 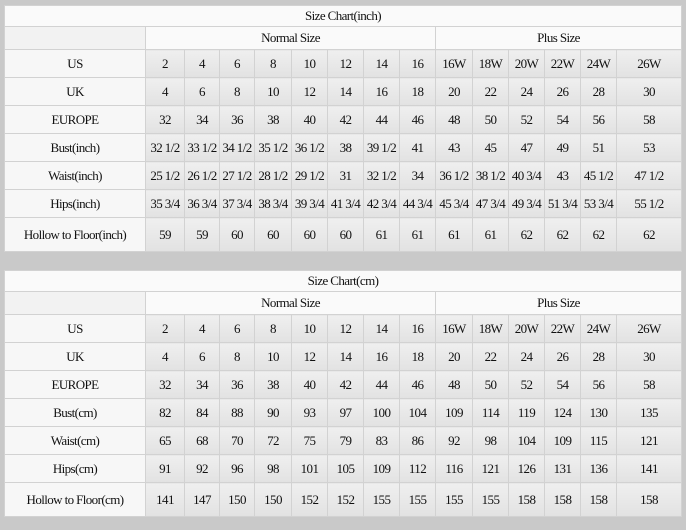 What do you see at coordinates (417, 147) in the screenshot?
I see `size-value-cell: 41` at bounding box center [417, 147].